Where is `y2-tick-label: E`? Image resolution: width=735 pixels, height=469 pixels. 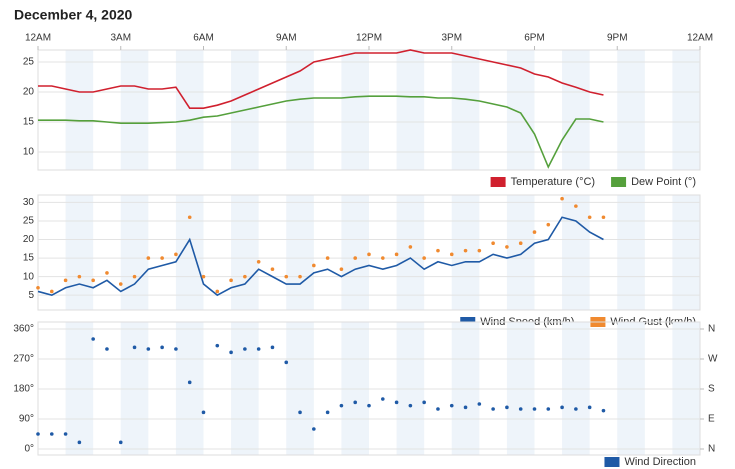
y2-tick-label: E is located at coordinates (711, 419).